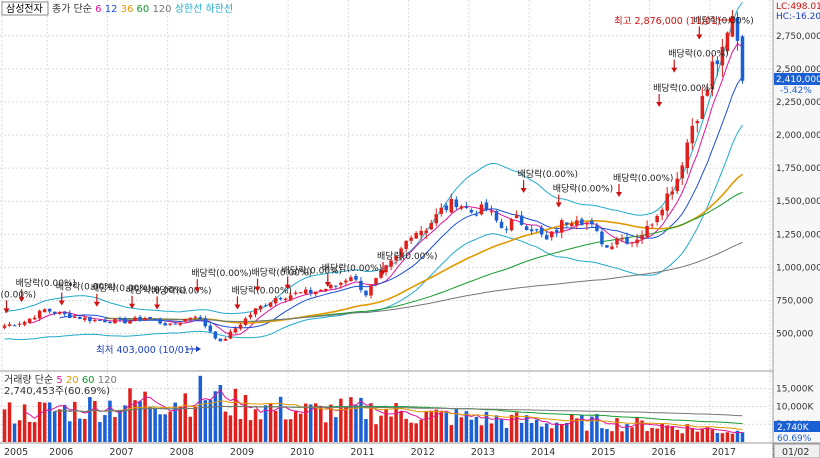  Describe the element at coordinates (25, 8) in the screenshot. I see `stock-name-box` at that location.